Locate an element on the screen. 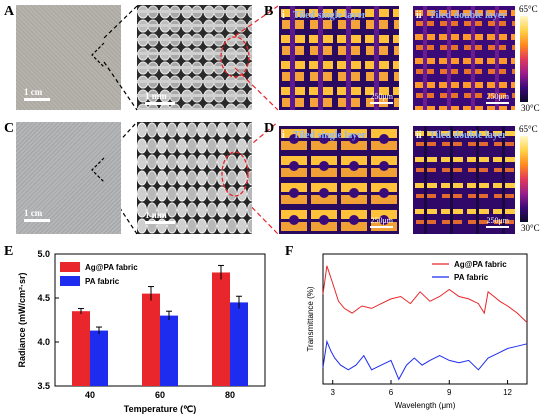 This screenshot has height=414, width=550. x-tick-label: 3 is located at coordinates (332, 392).